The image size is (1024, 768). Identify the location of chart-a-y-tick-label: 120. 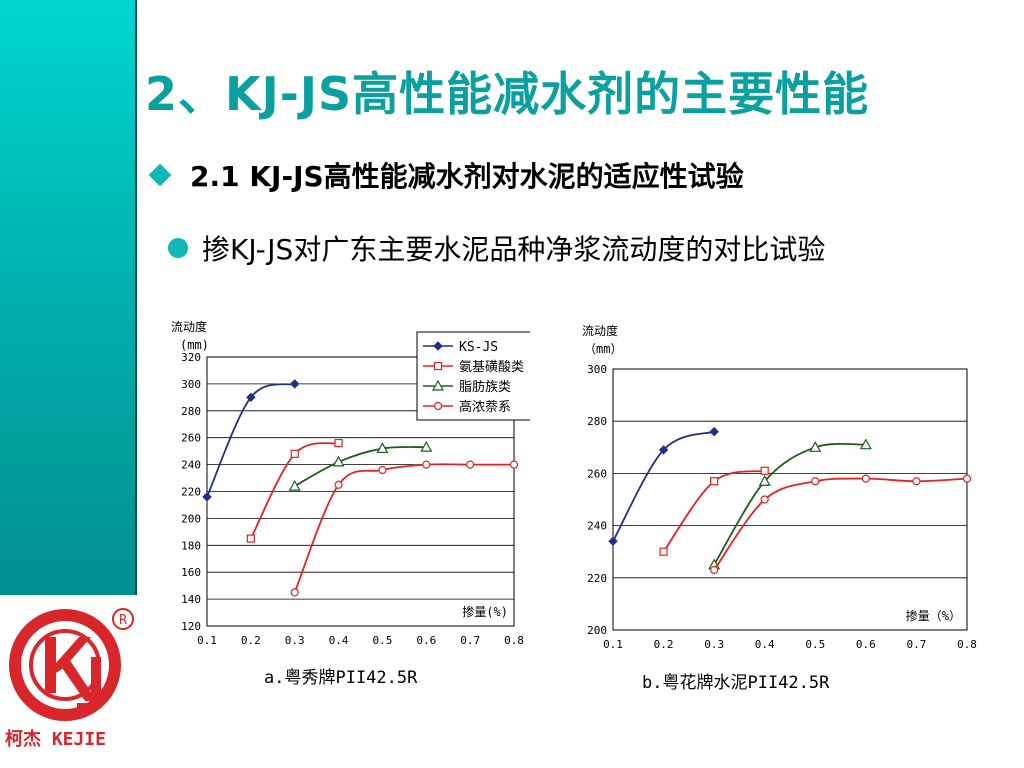
(191, 626).